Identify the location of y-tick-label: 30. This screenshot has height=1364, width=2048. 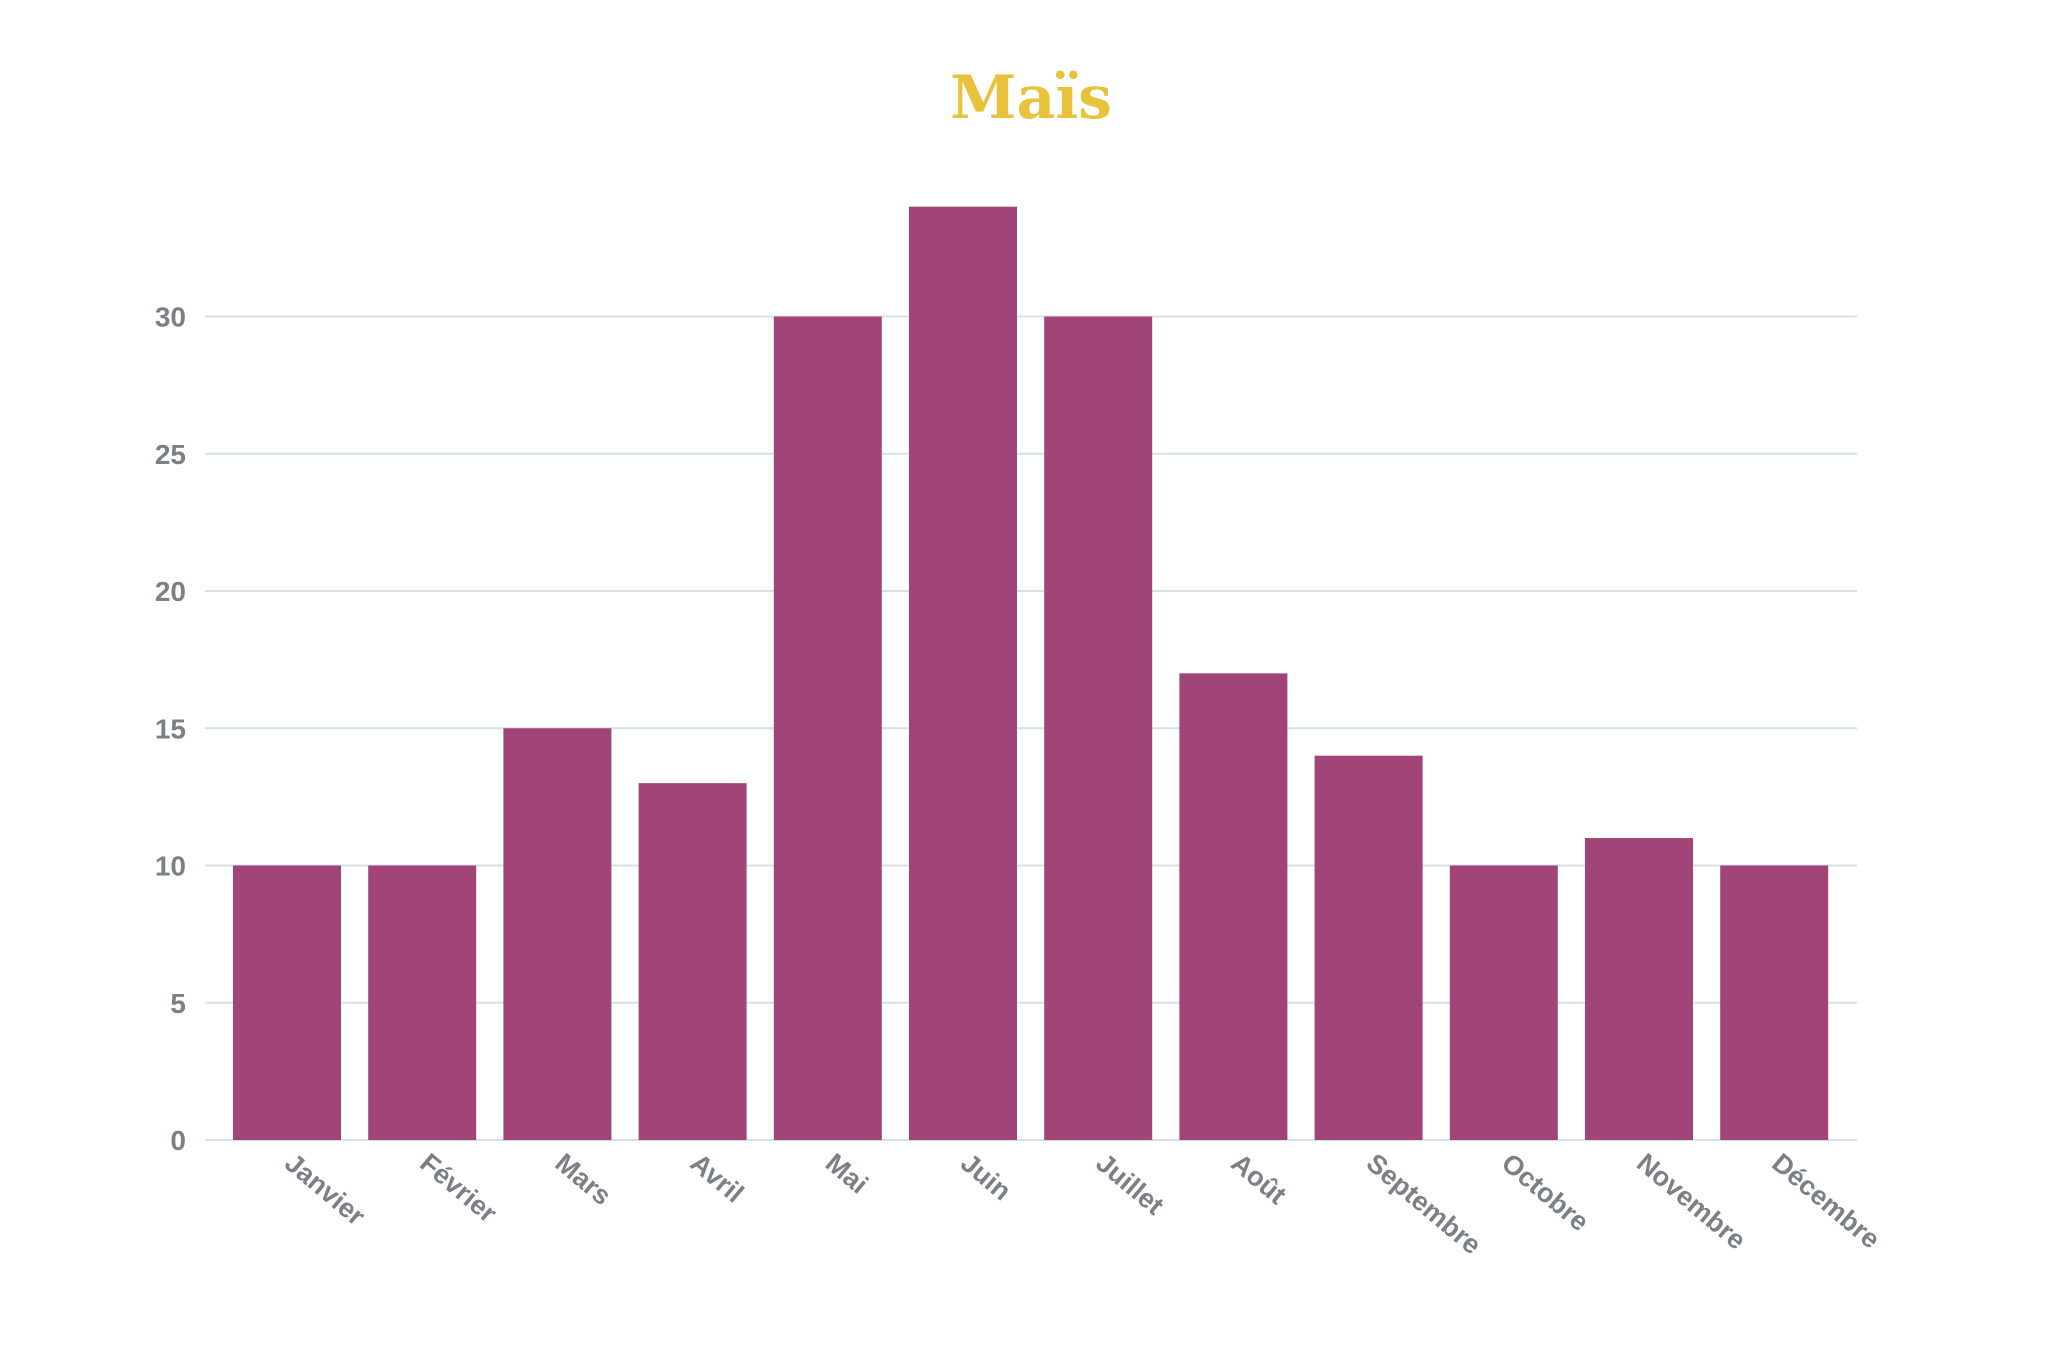
(170, 317).